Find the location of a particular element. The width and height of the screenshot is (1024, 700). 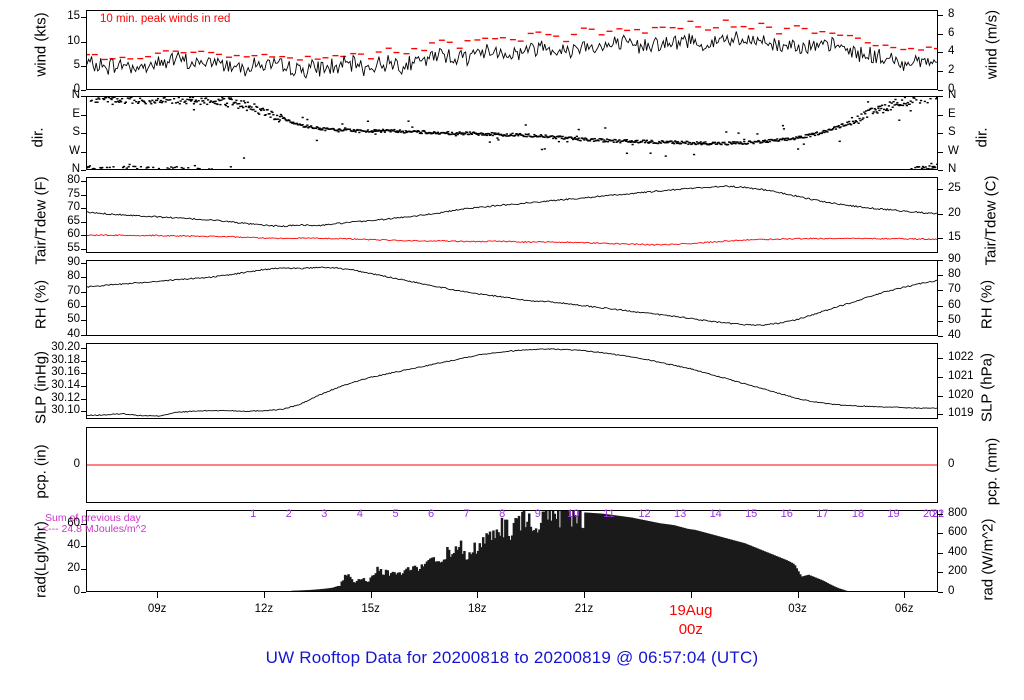

wind-plot is located at coordinates (512, 49).